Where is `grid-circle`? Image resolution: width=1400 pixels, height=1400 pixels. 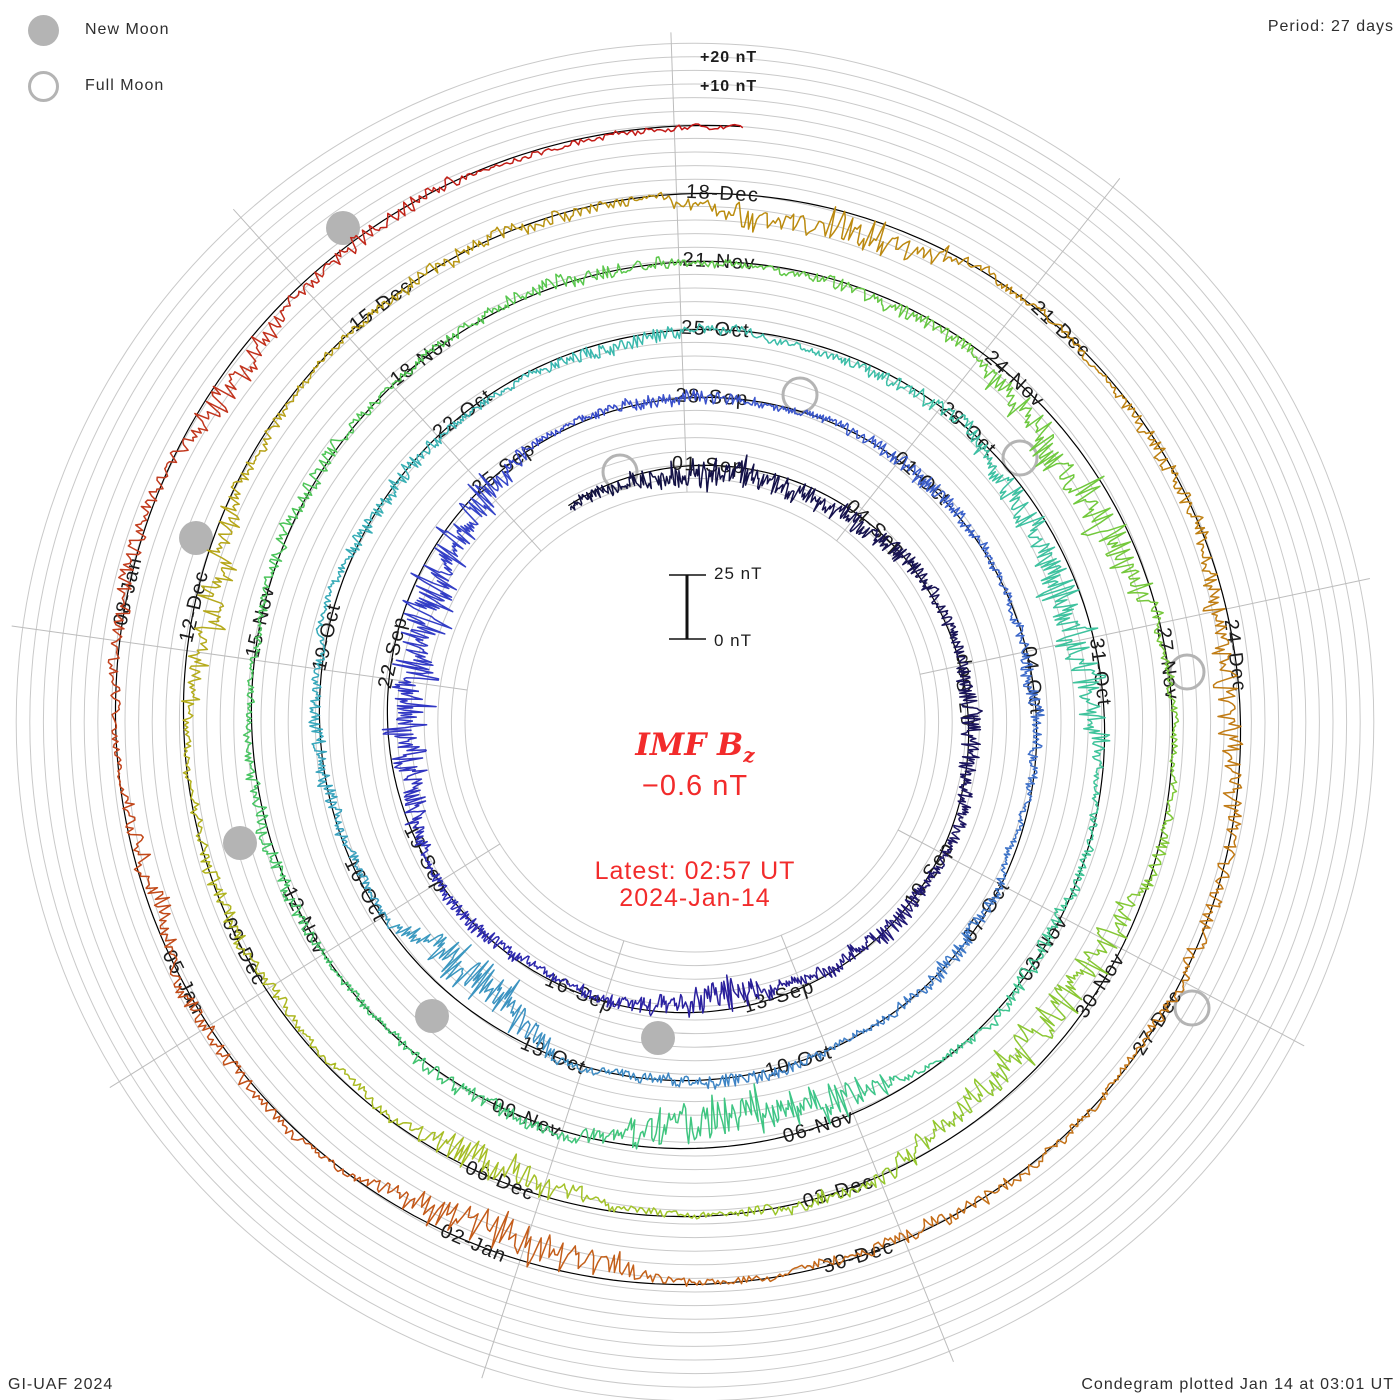
grid-circle is located at coordinates (695, 722).